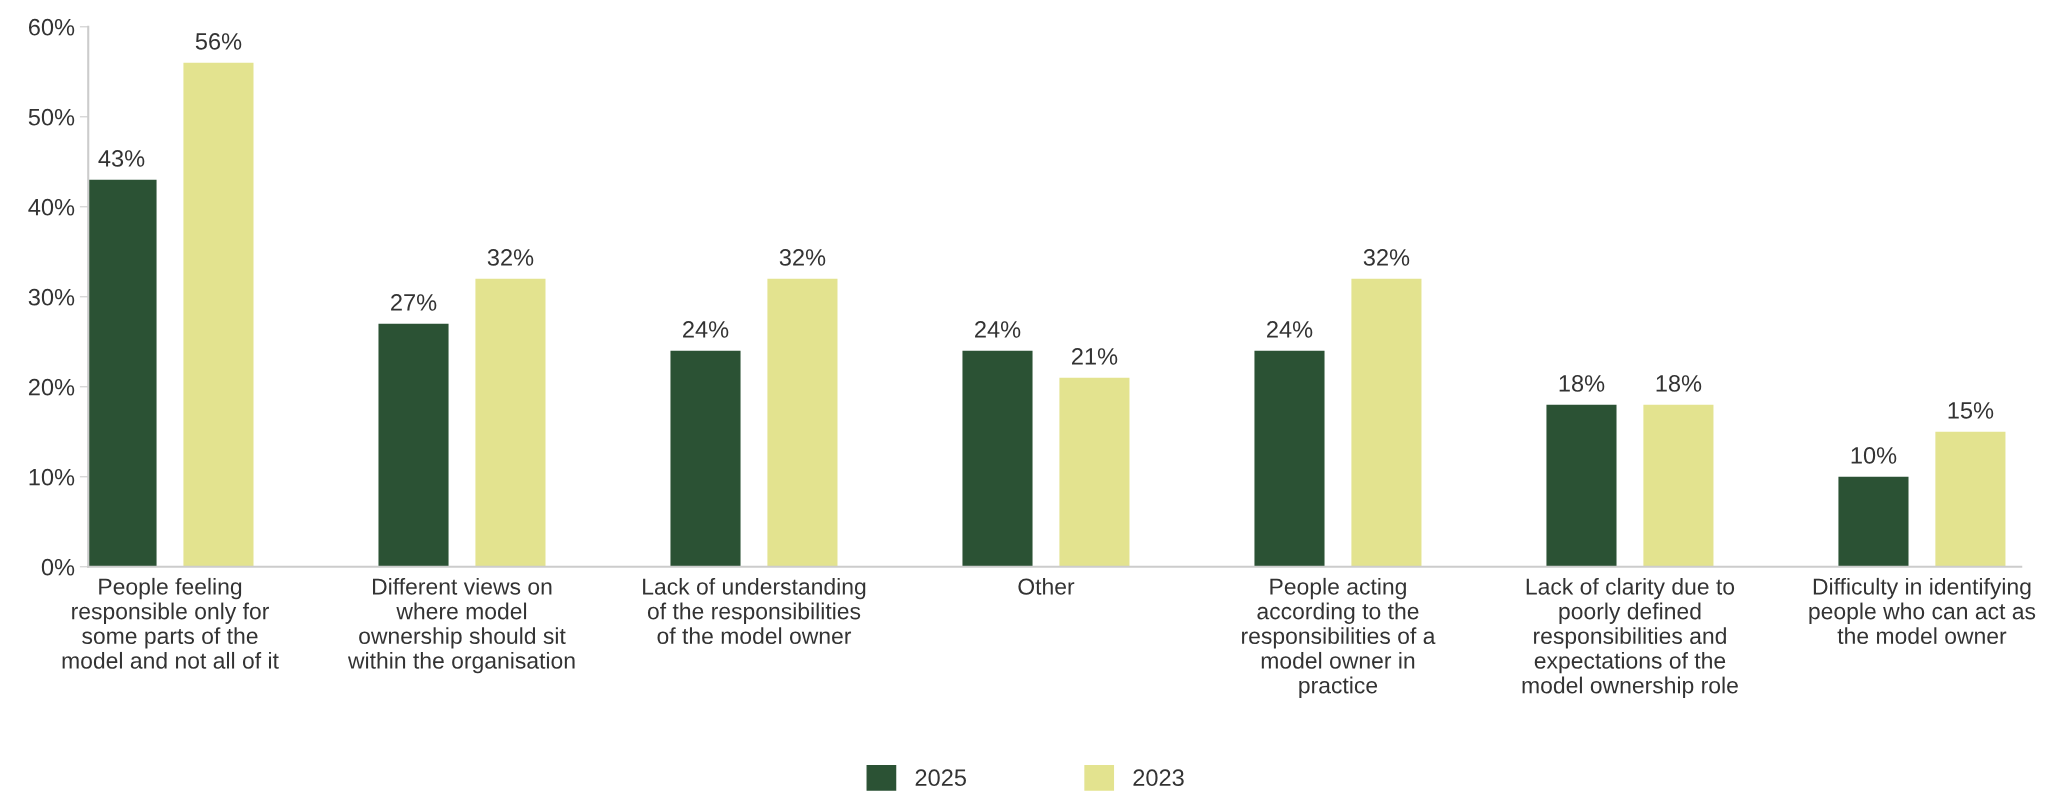 The height and width of the screenshot is (812, 2052). What do you see at coordinates (1339, 637) in the screenshot?
I see `x-tick-label: People acting according to the responsibilities of a model owner in practice` at bounding box center [1339, 637].